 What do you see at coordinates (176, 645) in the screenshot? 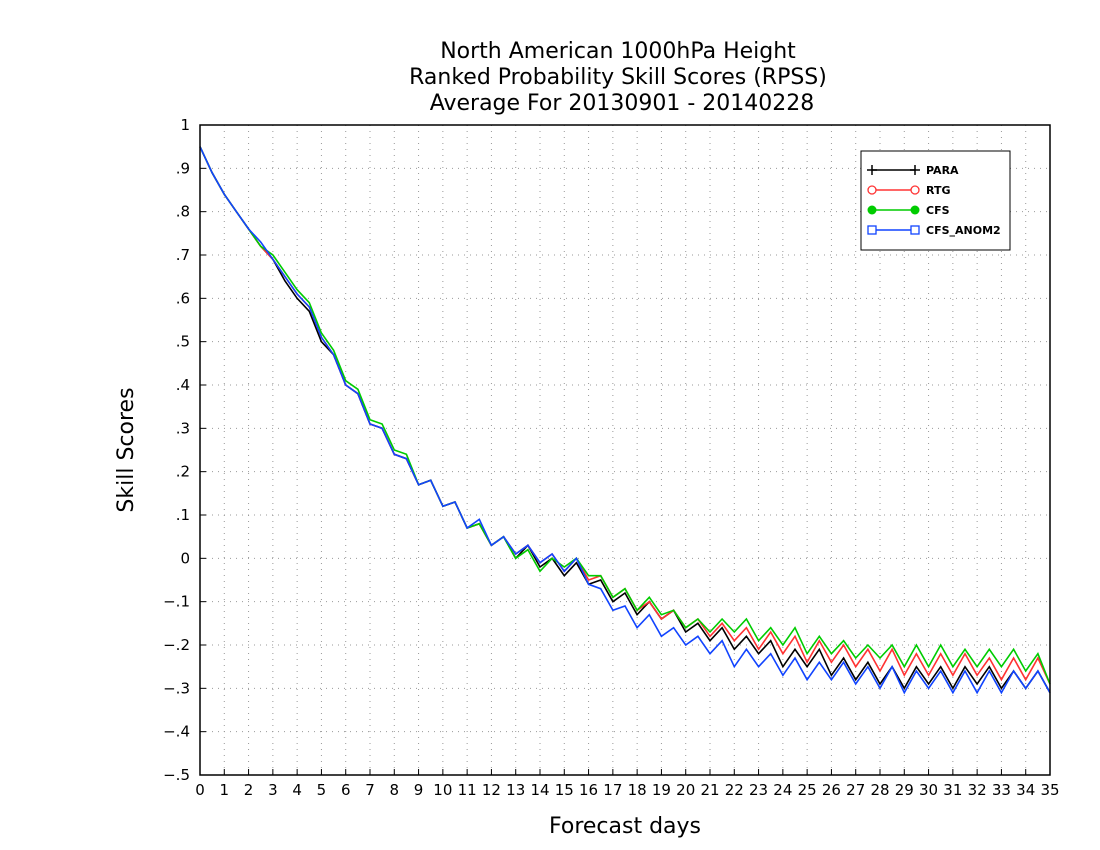
I see `y-tick-label: −.2` at bounding box center [176, 645].